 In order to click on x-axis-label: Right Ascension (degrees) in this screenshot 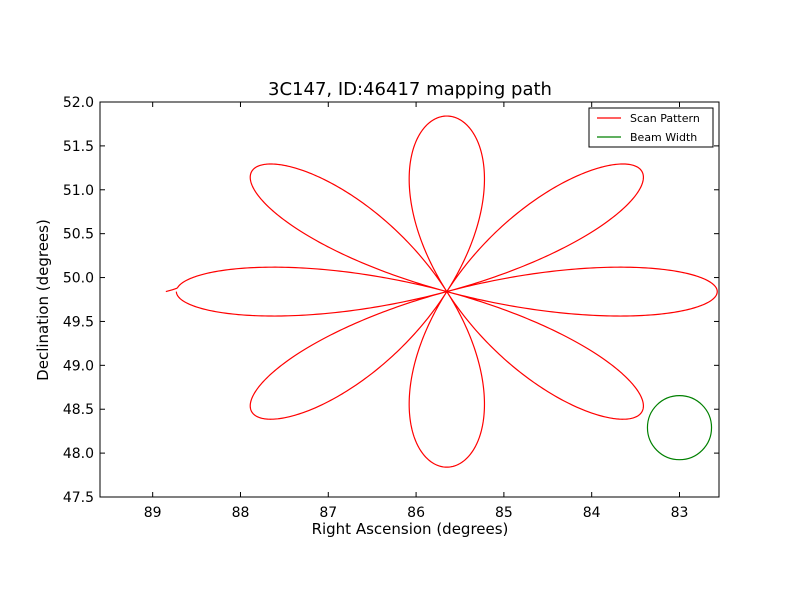, I will do `click(410, 529)`.